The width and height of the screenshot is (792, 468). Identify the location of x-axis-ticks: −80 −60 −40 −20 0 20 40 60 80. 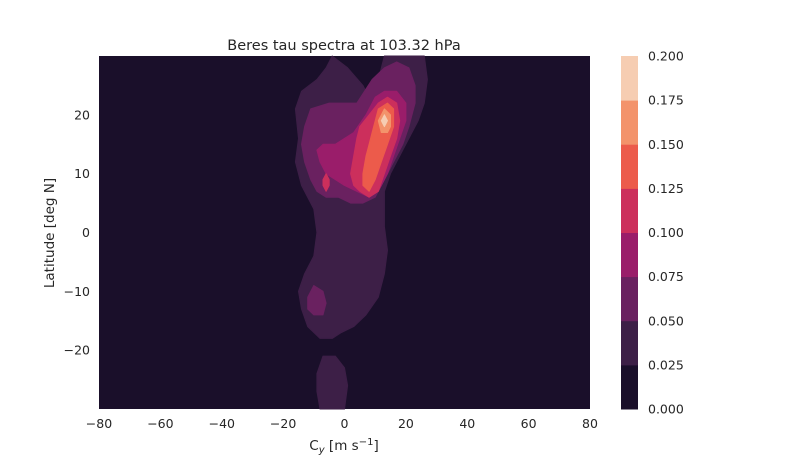
(342, 423).